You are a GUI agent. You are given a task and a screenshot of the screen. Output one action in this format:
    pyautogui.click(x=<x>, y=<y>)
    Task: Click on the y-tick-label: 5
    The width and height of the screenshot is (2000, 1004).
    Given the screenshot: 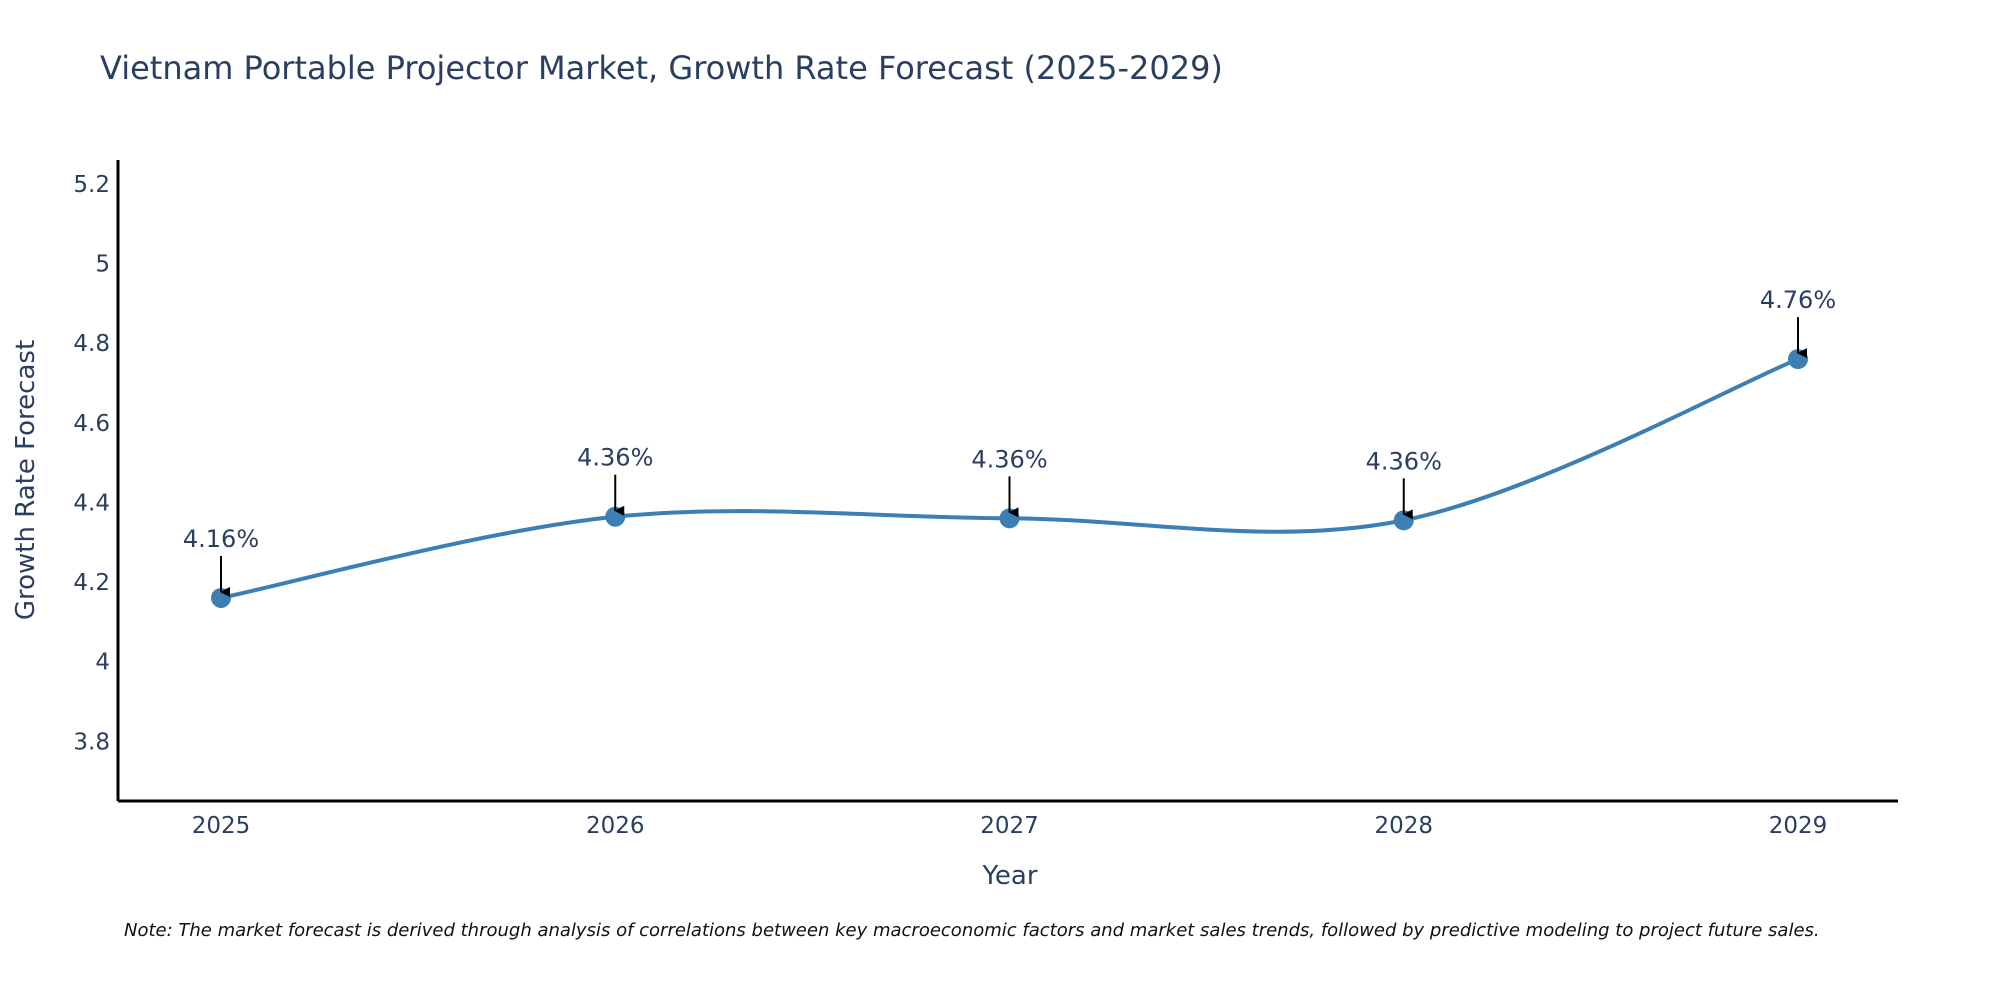 What is the action you would take?
    pyautogui.click(x=102, y=265)
    